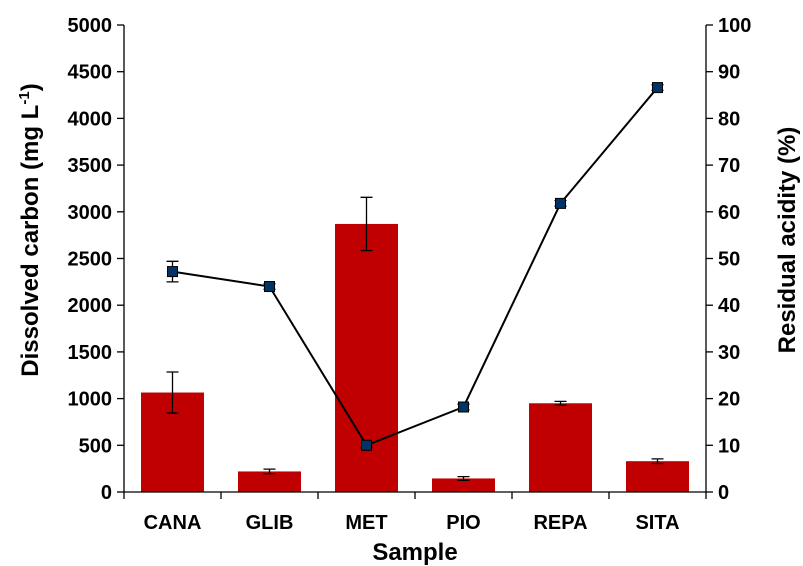 The height and width of the screenshot is (566, 803). I want to click on x-tick-label: CANA, so click(173, 523).